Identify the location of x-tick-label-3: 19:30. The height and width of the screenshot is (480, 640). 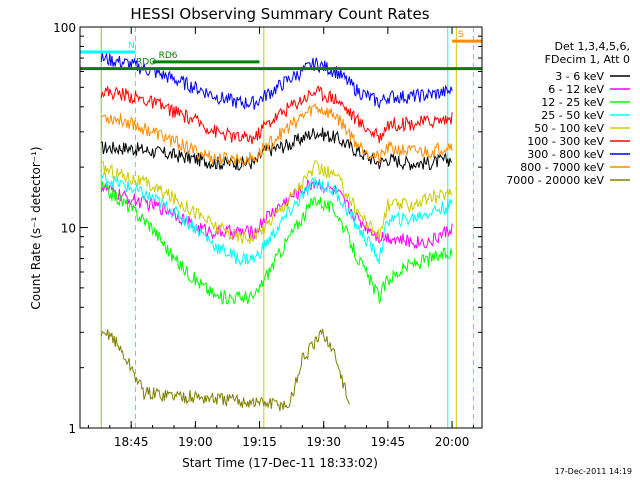
(323, 442).